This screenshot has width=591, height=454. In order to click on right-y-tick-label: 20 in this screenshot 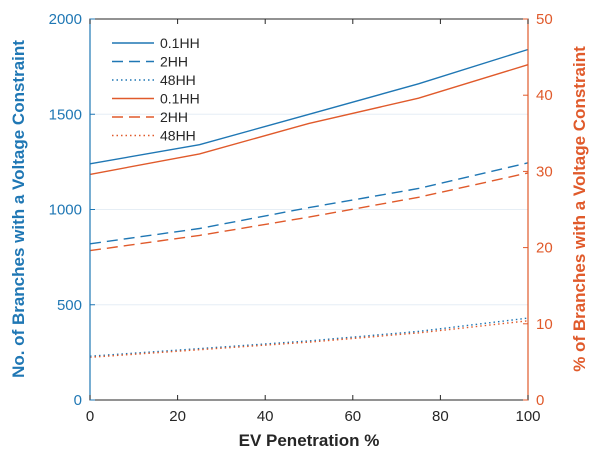, I will do `click(544, 248)`.